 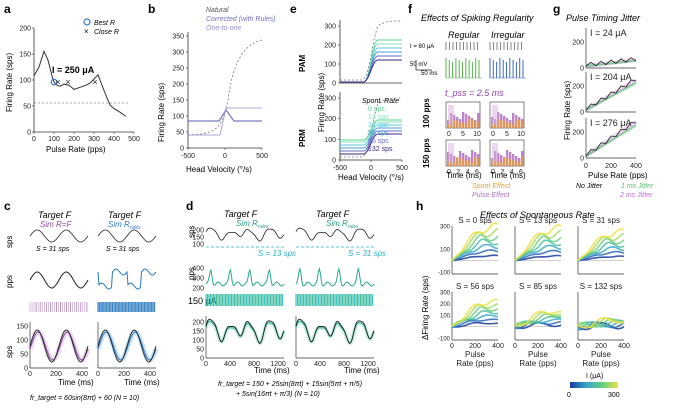 I want to click on g-no-jitter-line, so click(x=611, y=95).